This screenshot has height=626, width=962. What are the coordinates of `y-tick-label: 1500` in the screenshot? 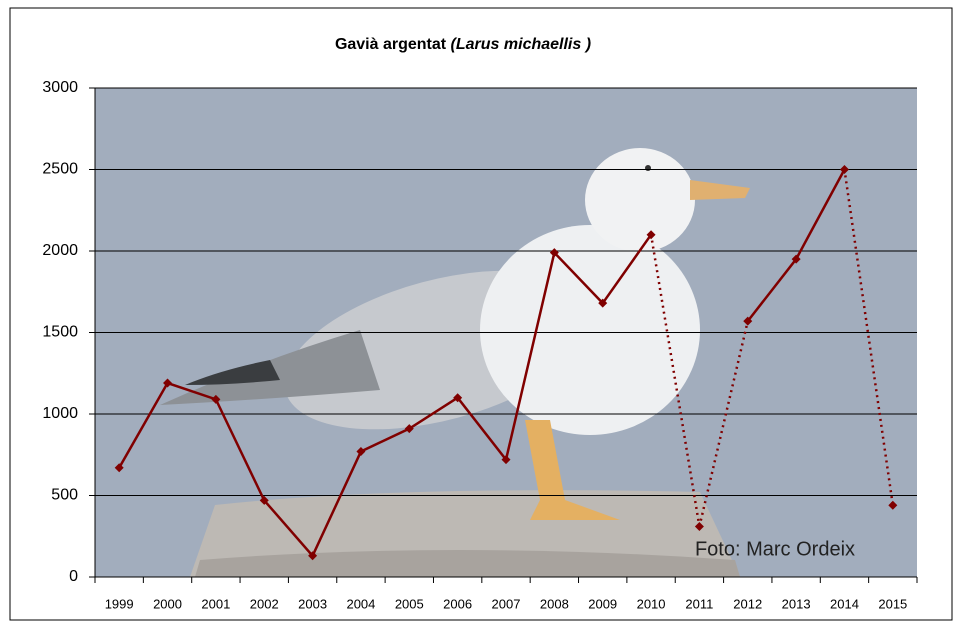 It's located at (60, 332).